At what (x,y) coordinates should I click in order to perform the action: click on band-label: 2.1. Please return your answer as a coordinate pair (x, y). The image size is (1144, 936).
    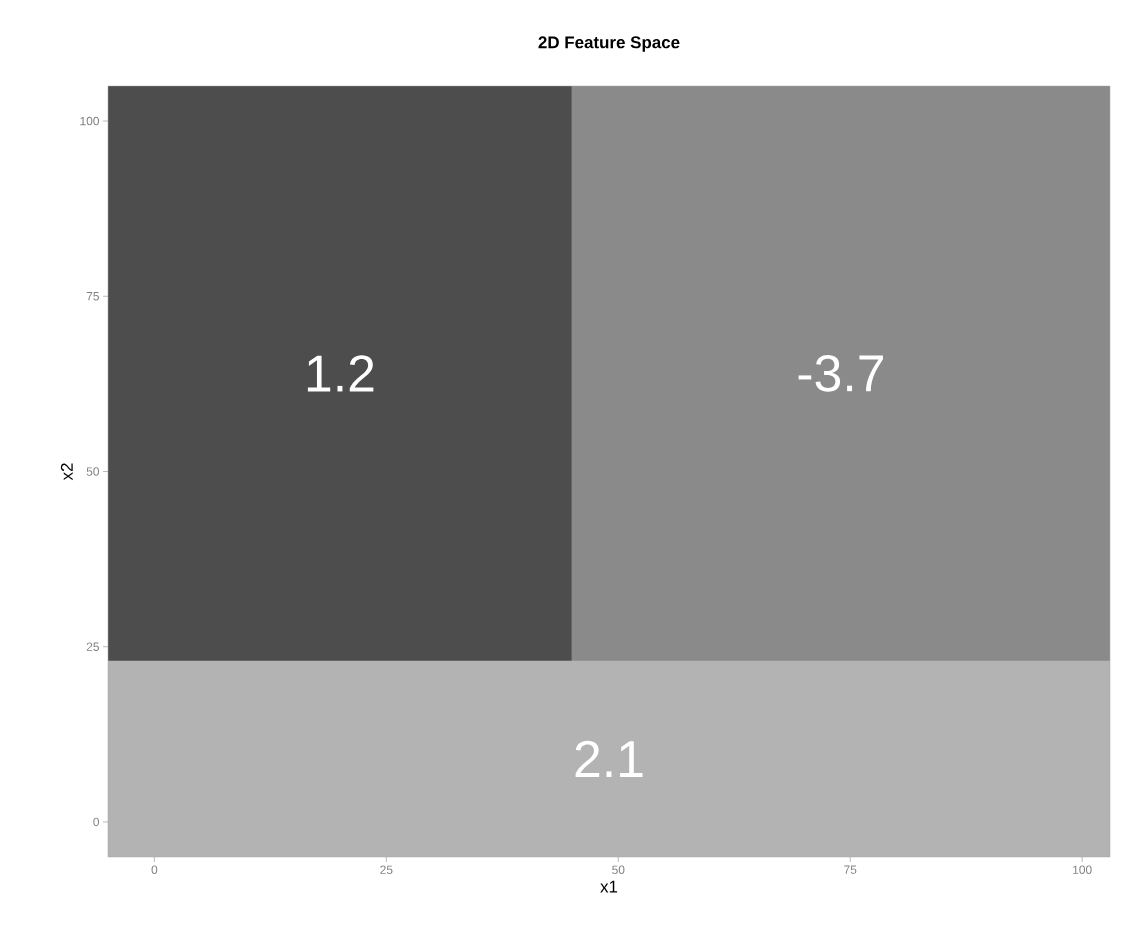
    Looking at the image, I should click on (609, 758).